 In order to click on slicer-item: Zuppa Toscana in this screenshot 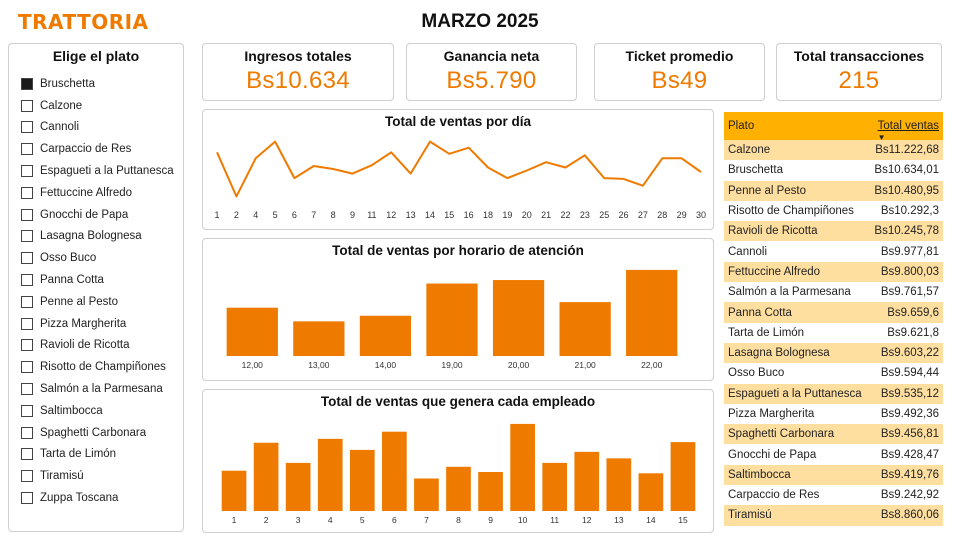, I will do `click(102, 498)`.